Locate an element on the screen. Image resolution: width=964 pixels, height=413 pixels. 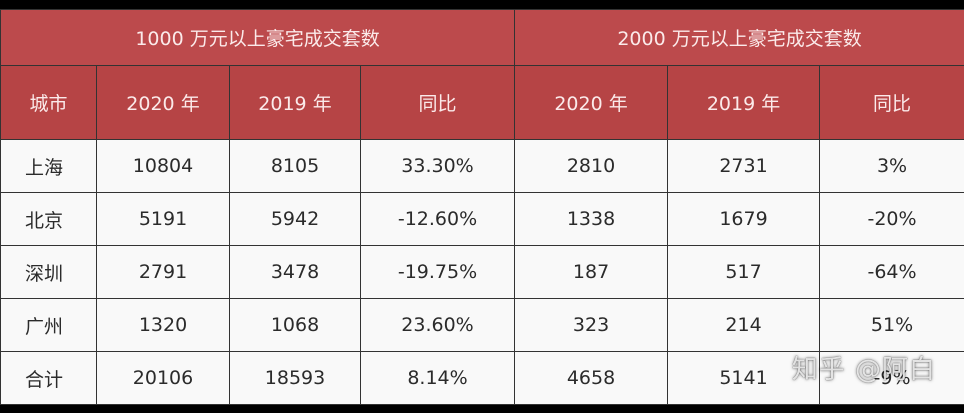
column-header-yoy-1000w: 同比 is located at coordinates (437, 102).